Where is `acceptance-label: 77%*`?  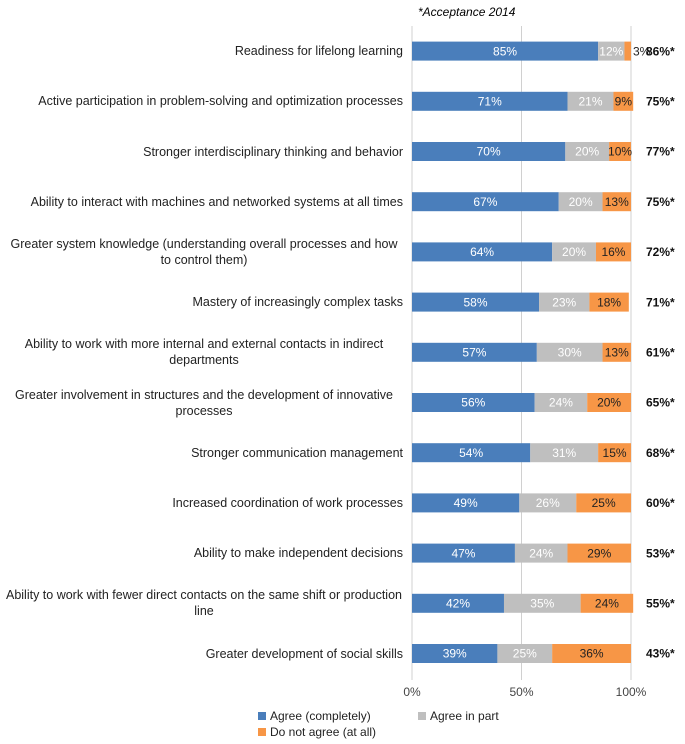
acceptance-label: 77%* is located at coordinates (660, 152).